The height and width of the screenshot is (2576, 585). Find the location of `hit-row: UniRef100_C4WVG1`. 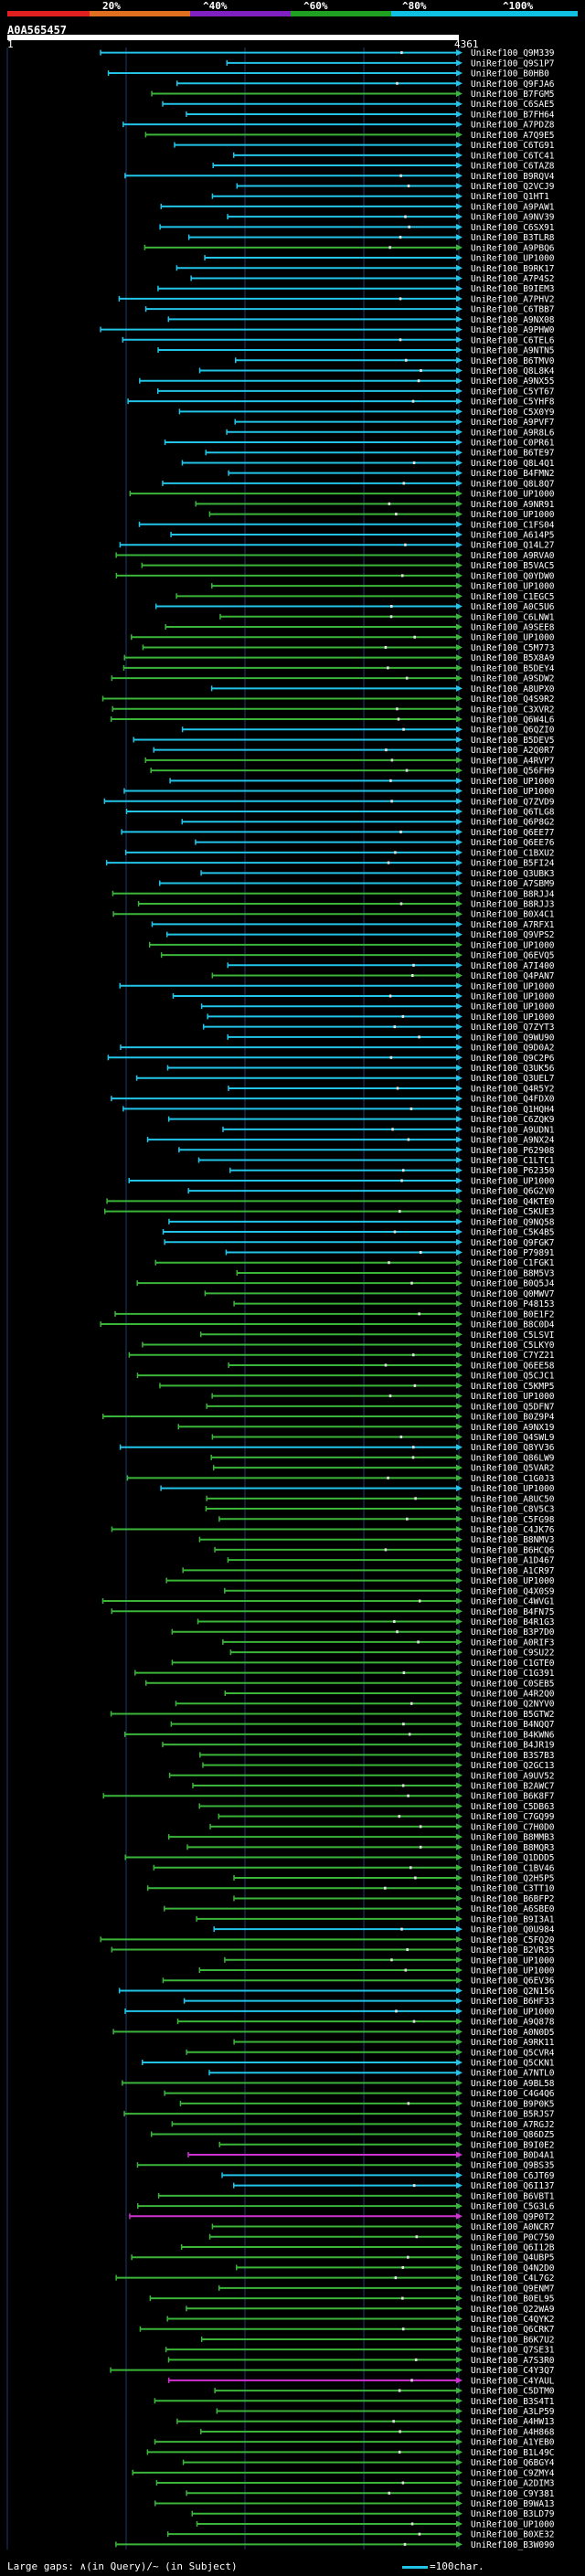

hit-row: UniRef100_C4WVG1 is located at coordinates (328, 1602).